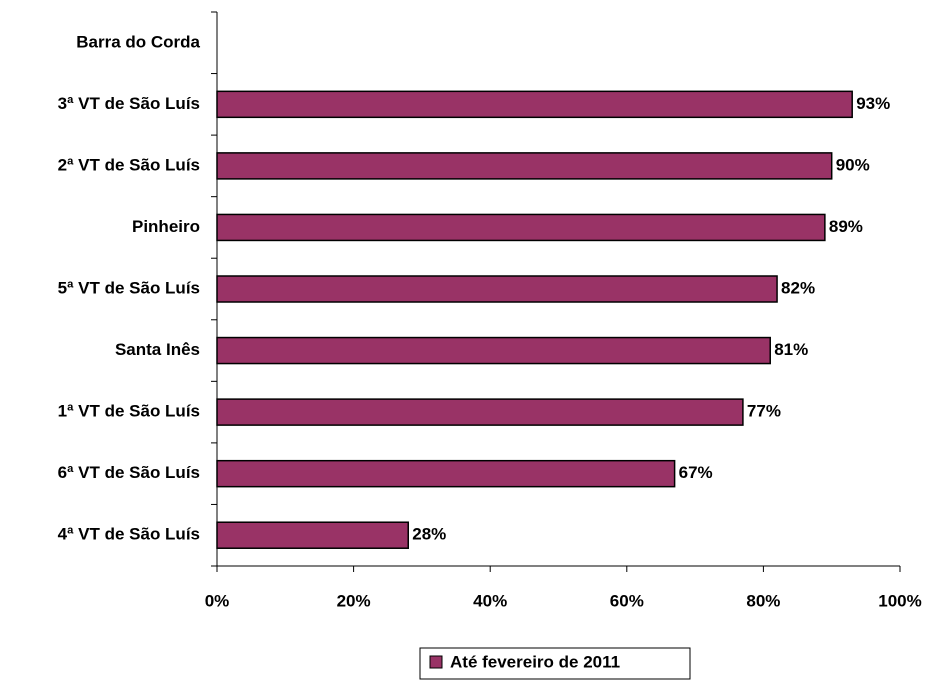 The image size is (931, 680). I want to click on value-label: 82%, so click(798, 287).